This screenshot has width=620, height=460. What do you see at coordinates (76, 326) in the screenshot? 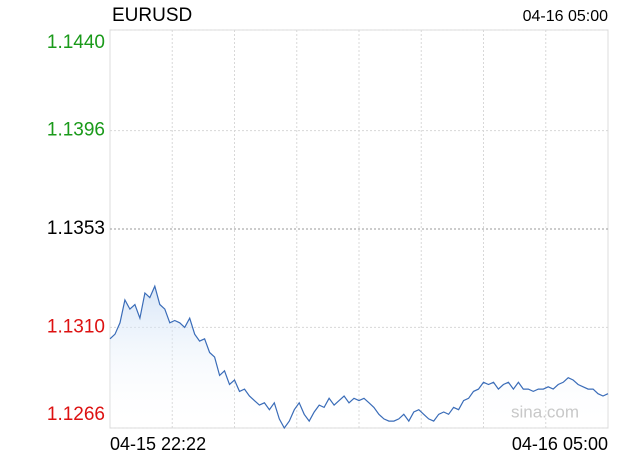
I see `y-tick-label: 1.1310` at bounding box center [76, 326].